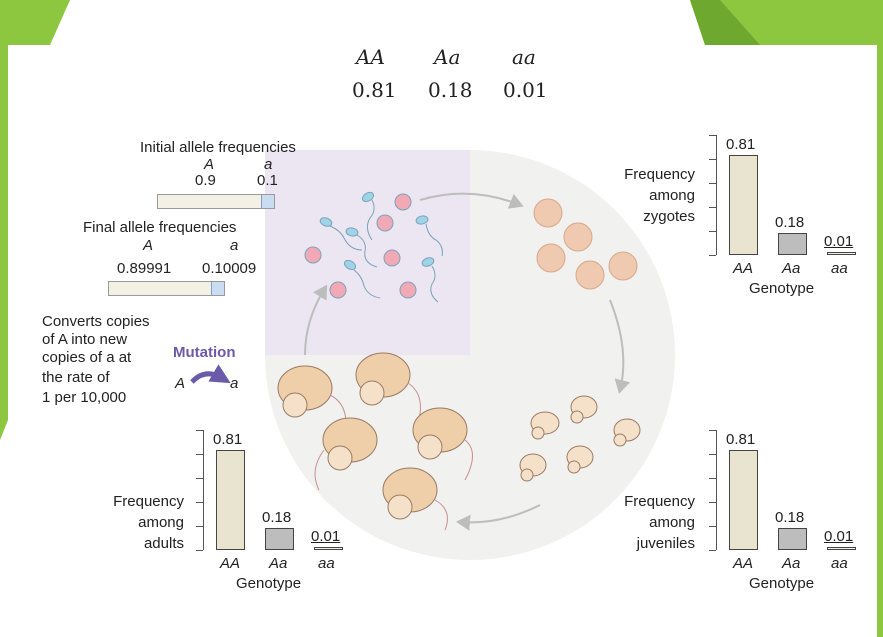 The height and width of the screenshot is (637, 883). I want to click on final-frequency-bar-a-portion, so click(217, 288).